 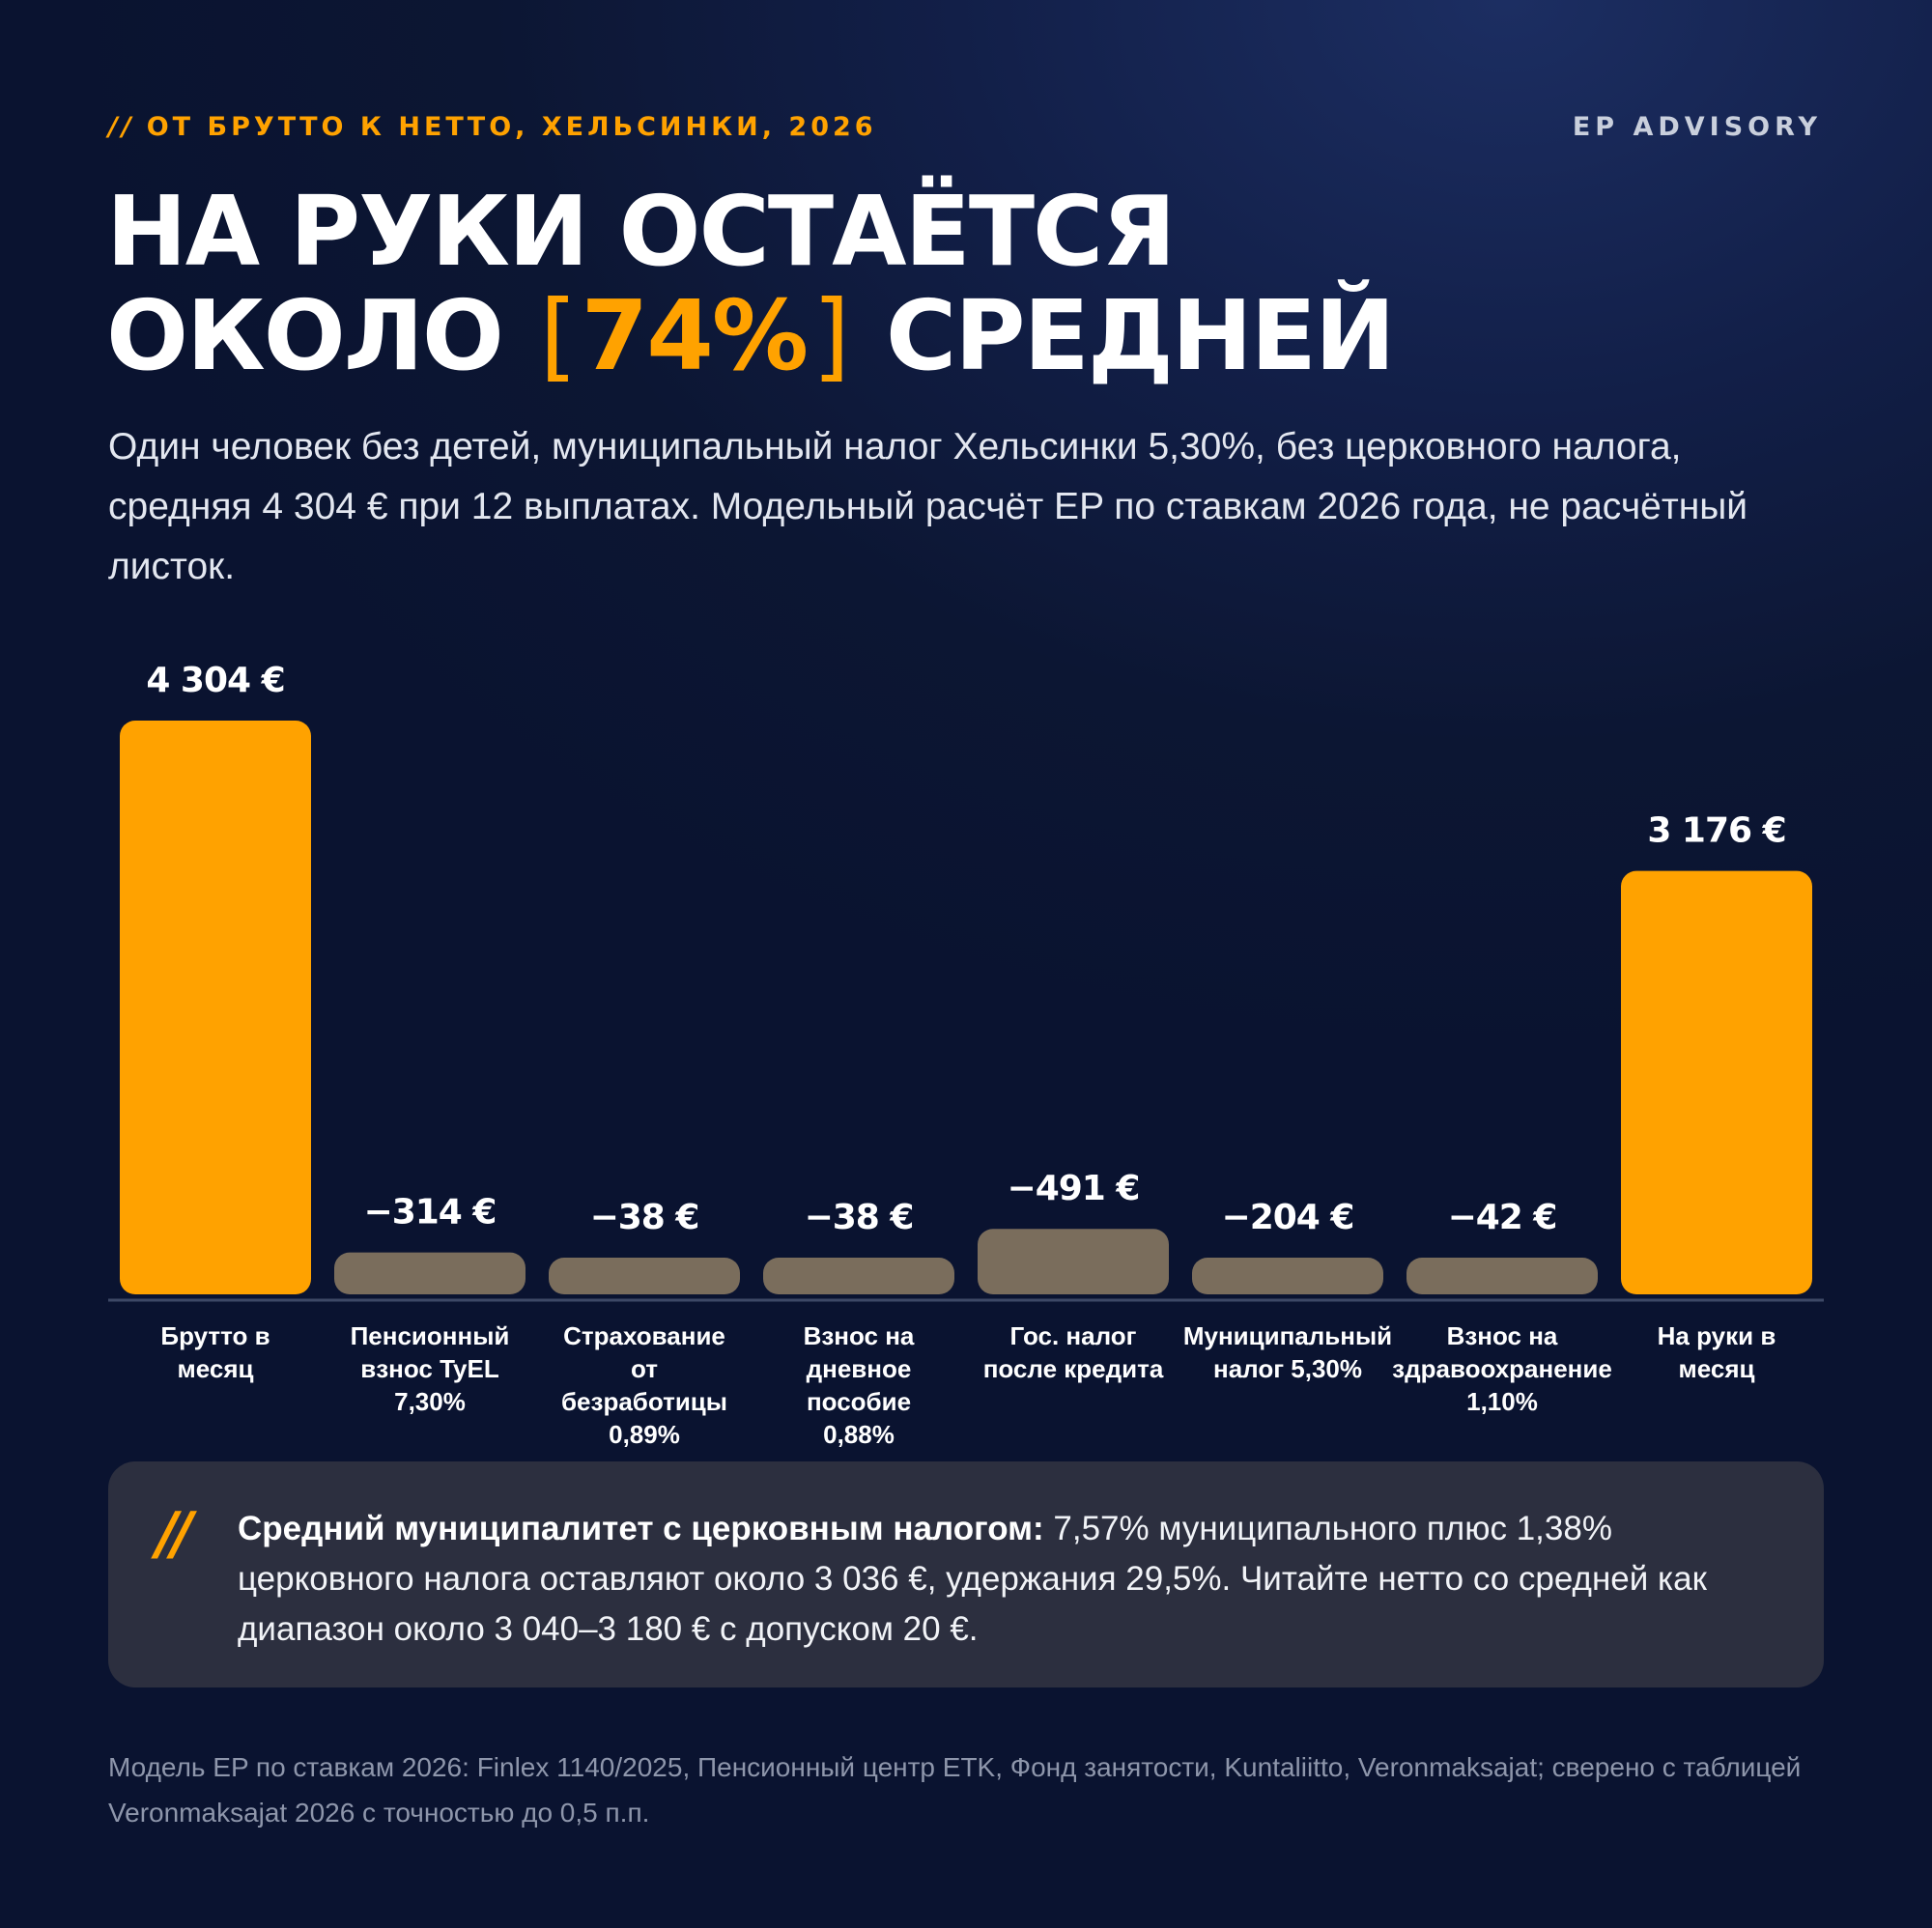 What do you see at coordinates (430, 1335) in the screenshot?
I see `category-label-2-line-1: Пенсионный` at bounding box center [430, 1335].